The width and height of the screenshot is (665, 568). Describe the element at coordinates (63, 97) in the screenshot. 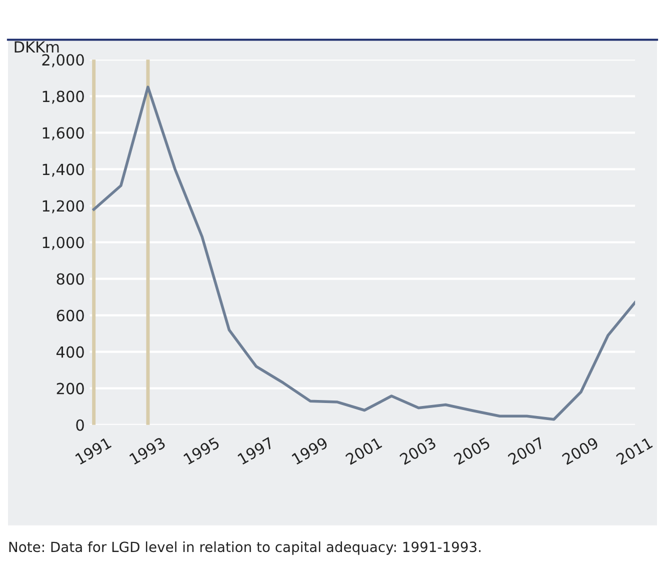

I see `y-tick-label: 1,800` at that location.